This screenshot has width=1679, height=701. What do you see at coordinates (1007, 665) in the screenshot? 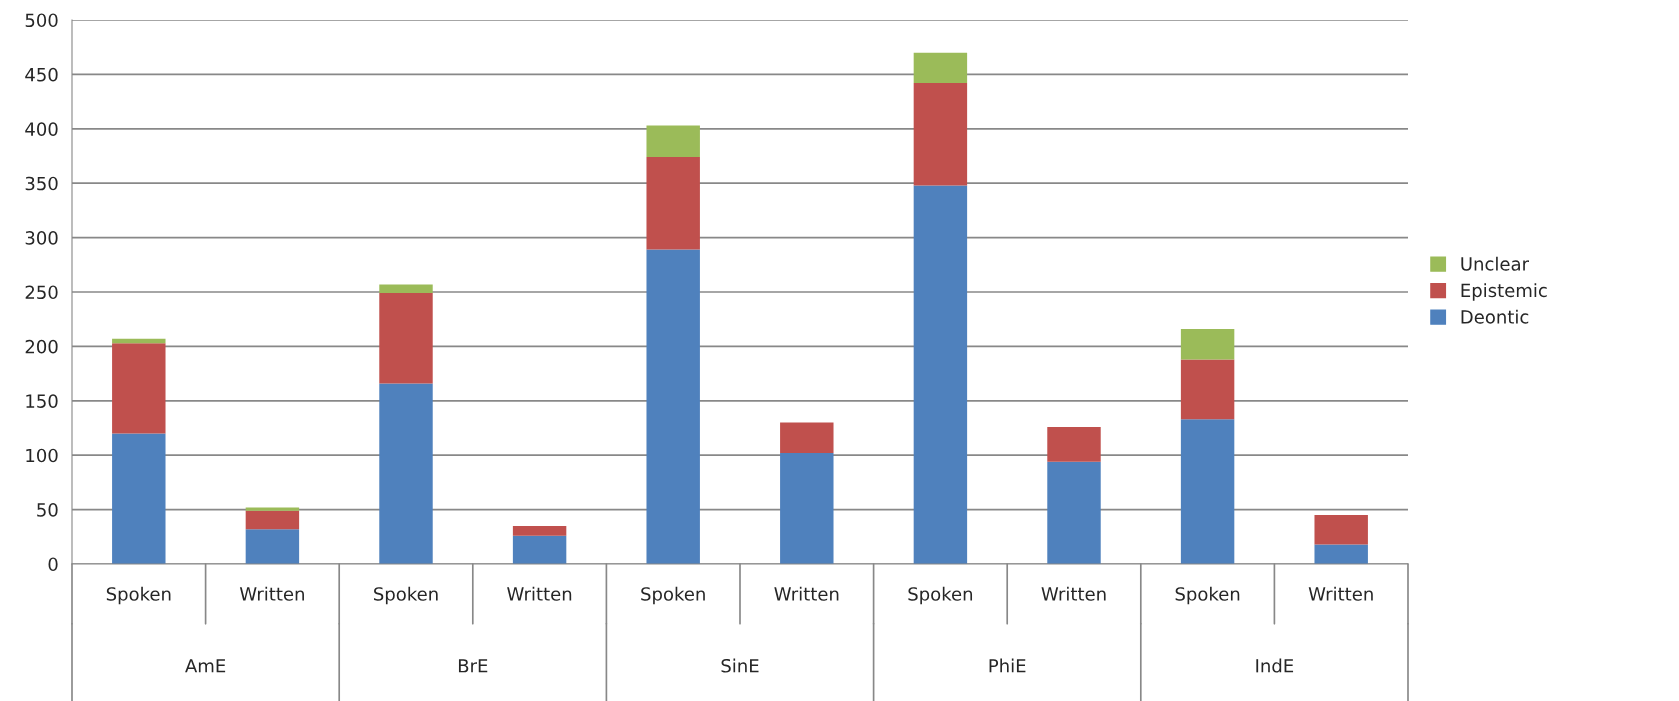
I see `text: PhiE` at bounding box center [1007, 665].